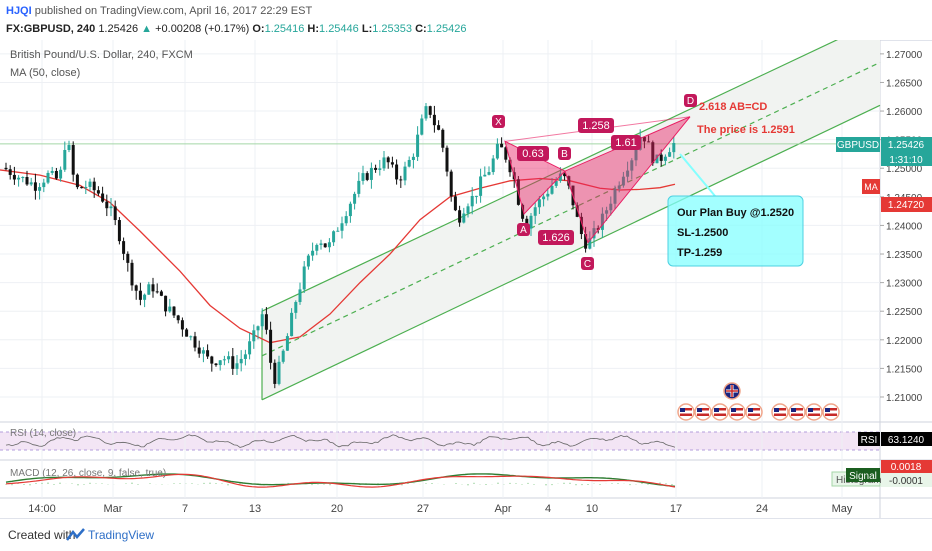 The image size is (932, 551). I want to click on svg-text: A, so click(523, 230).